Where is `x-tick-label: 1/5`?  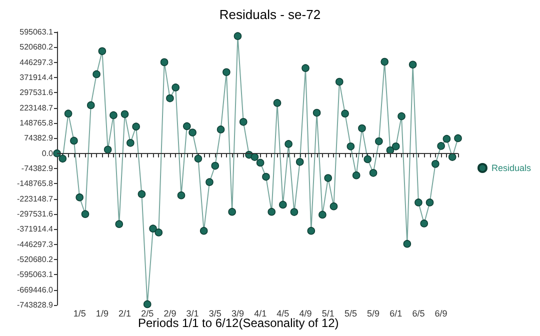 x-tick-label: 1/5 is located at coordinates (79, 313).